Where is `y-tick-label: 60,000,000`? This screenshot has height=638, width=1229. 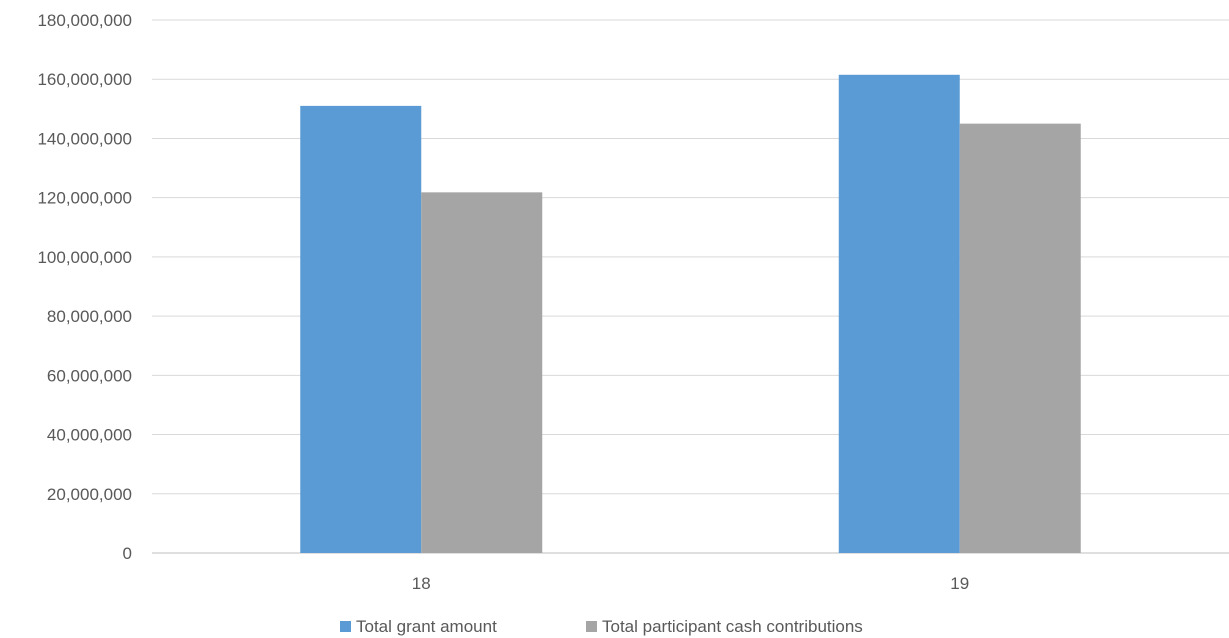 y-tick-label: 60,000,000 is located at coordinates (89, 375).